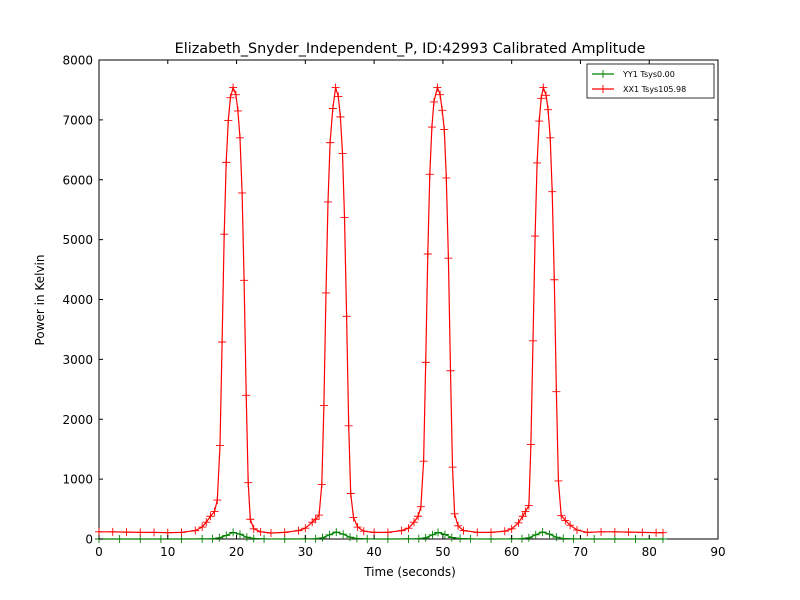 The width and height of the screenshot is (800, 600). I want to click on x-tick-label: 30, so click(305, 552).